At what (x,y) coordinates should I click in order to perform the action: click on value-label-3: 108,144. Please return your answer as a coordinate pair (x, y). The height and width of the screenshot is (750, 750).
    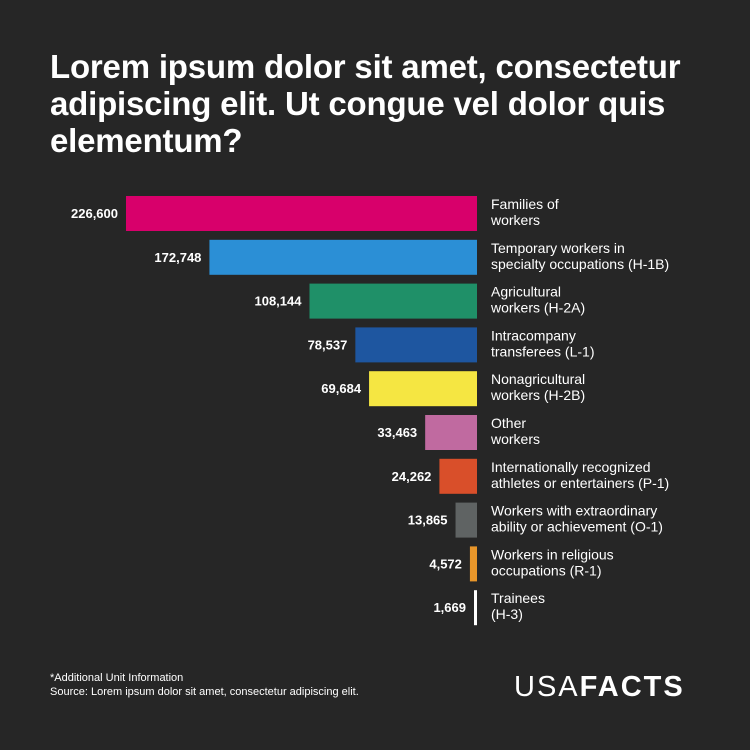
    Looking at the image, I should click on (278, 301).